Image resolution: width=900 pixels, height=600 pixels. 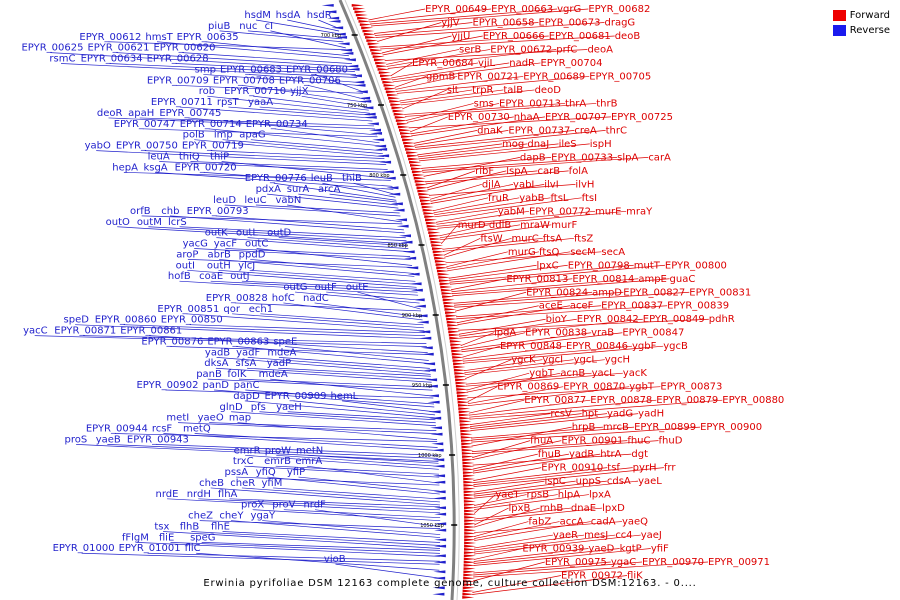 What do you see at coordinates (592, 441) in the screenshot?
I see `forward-gene-label: EPYR_00901` at bounding box center [592, 441].